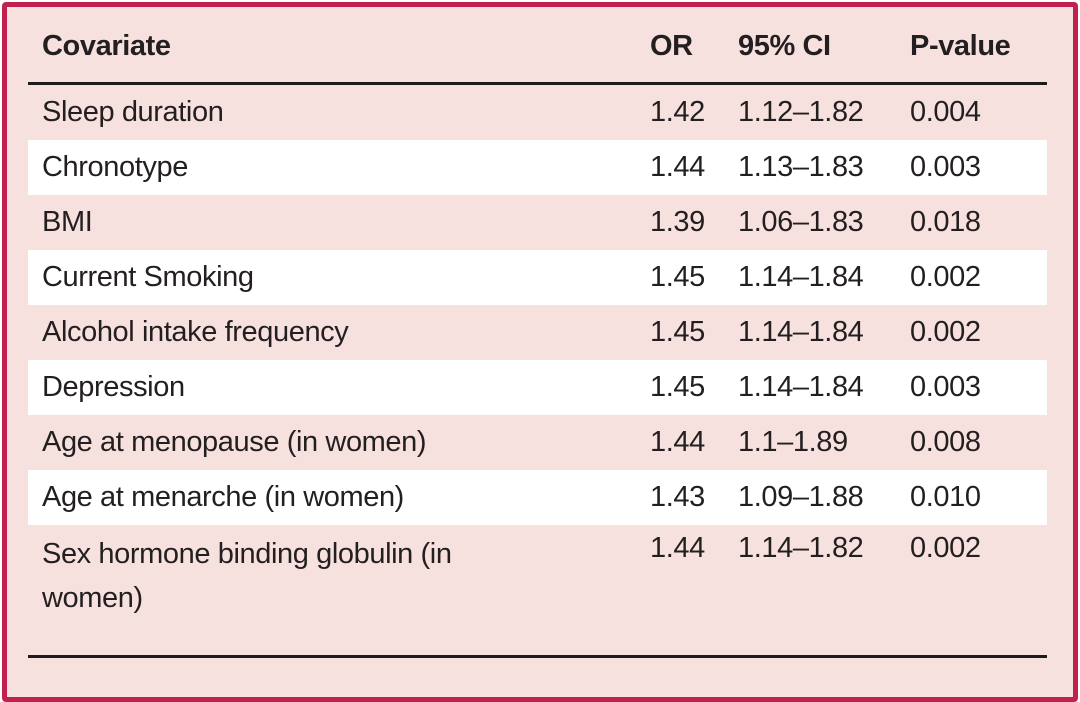  I want to click on cell-ci: 1.06–1.83, so click(824, 222).